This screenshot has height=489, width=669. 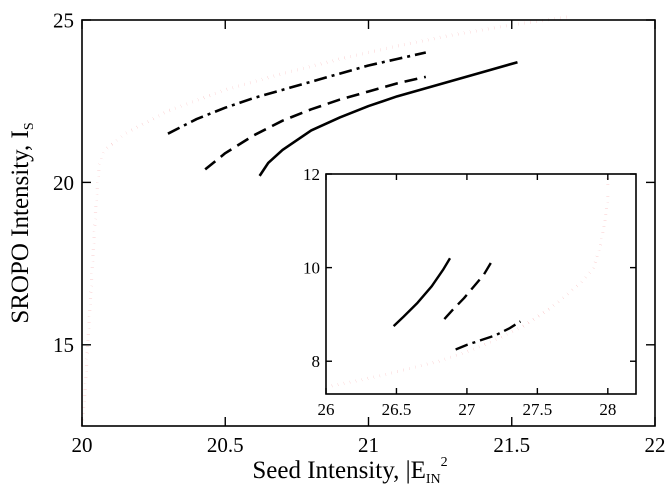 I want to click on inset-x-tick-label: 28, so click(x=607, y=409).